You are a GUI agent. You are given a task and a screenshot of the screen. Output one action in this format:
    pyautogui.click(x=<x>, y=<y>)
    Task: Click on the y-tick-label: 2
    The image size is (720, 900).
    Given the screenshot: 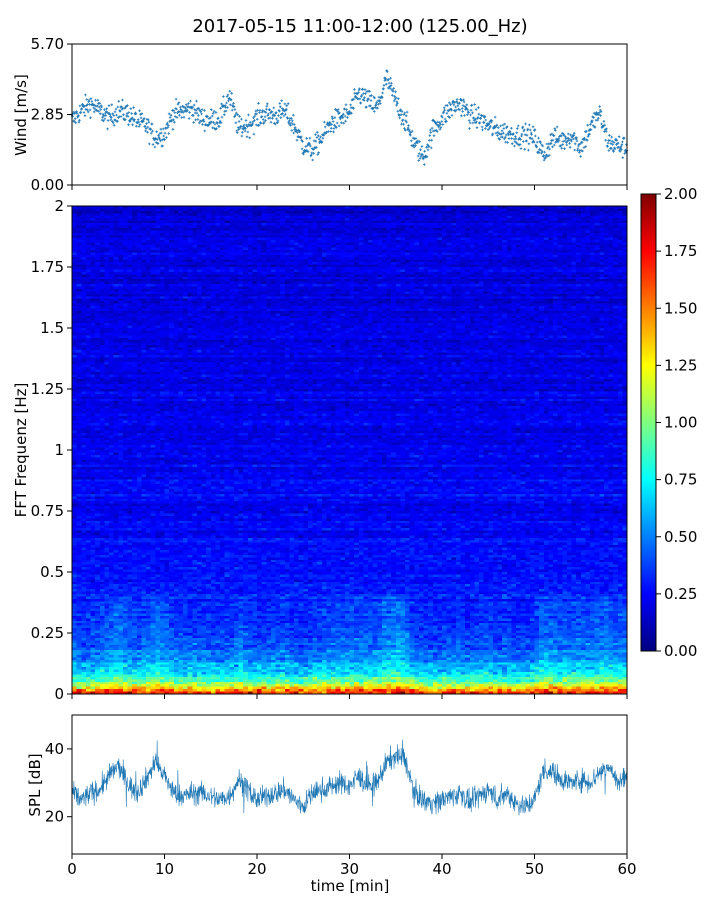 What is the action you would take?
    pyautogui.click(x=59, y=206)
    